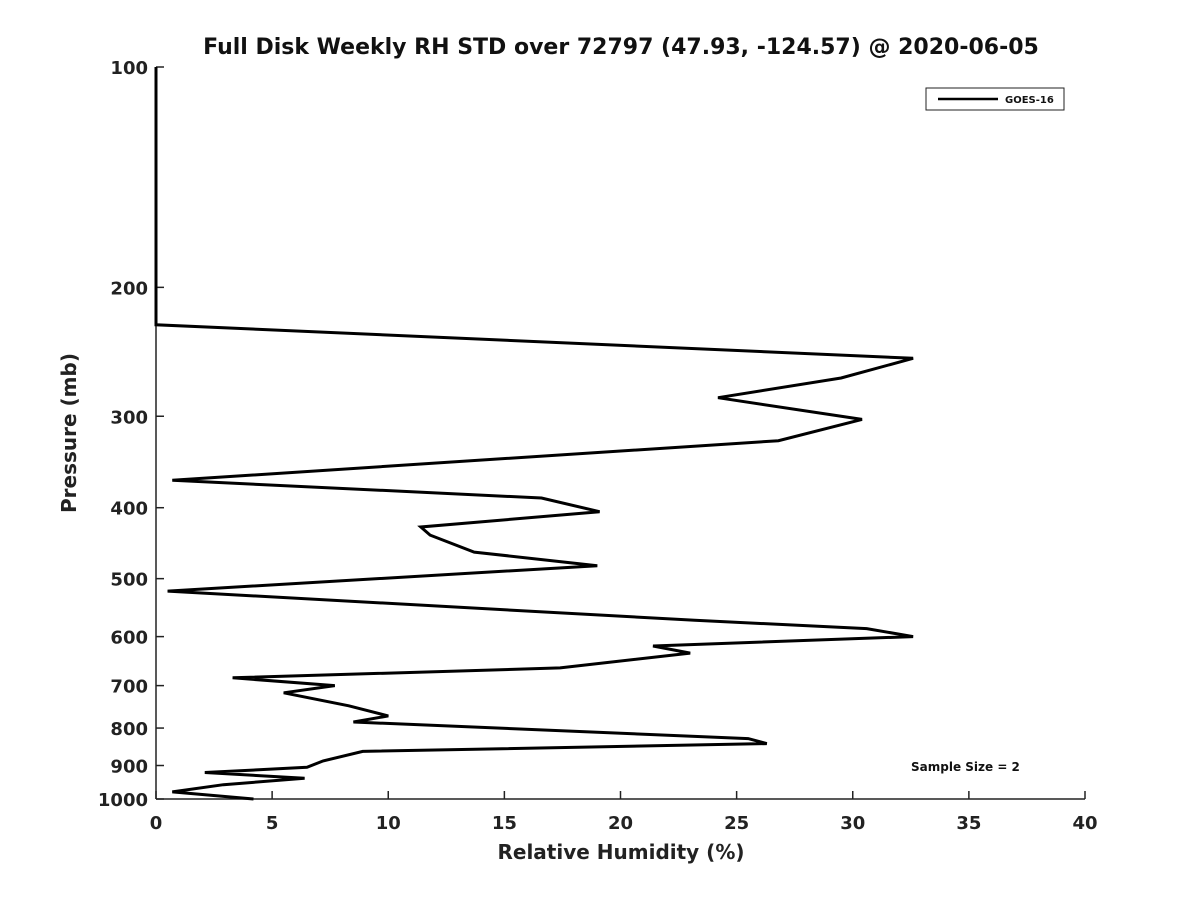 The image size is (1200, 900). Describe the element at coordinates (129, 580) in the screenshot. I see `y-tick-label: 500` at that location.